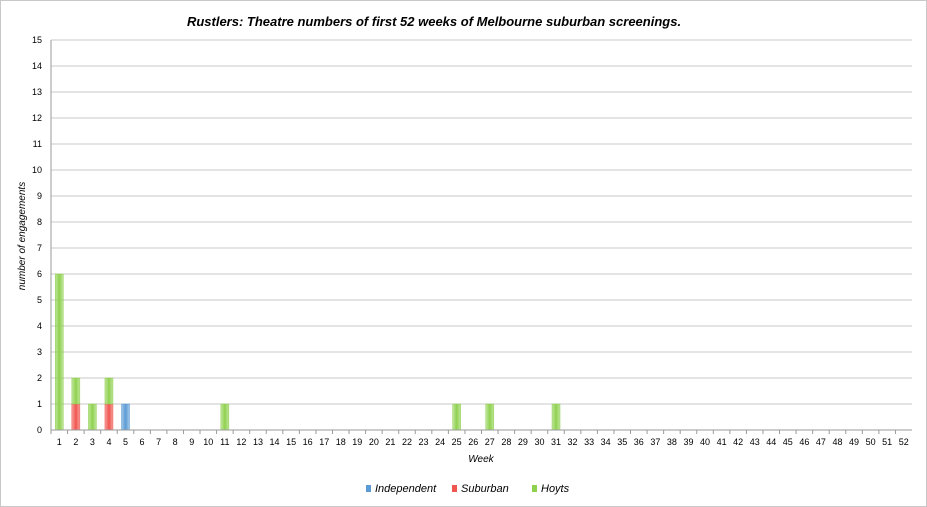 Image resolution: width=927 pixels, height=507 pixels. Describe the element at coordinates (788, 442) in the screenshot. I see `x-tick-label: 45` at that location.